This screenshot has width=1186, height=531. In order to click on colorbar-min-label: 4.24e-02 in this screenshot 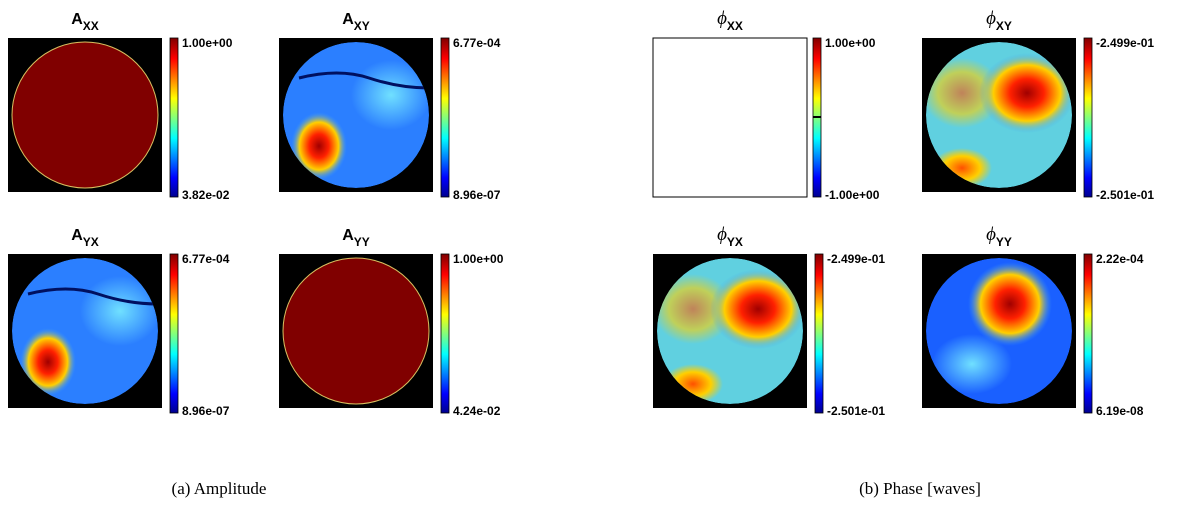, I will do `click(477, 411)`.